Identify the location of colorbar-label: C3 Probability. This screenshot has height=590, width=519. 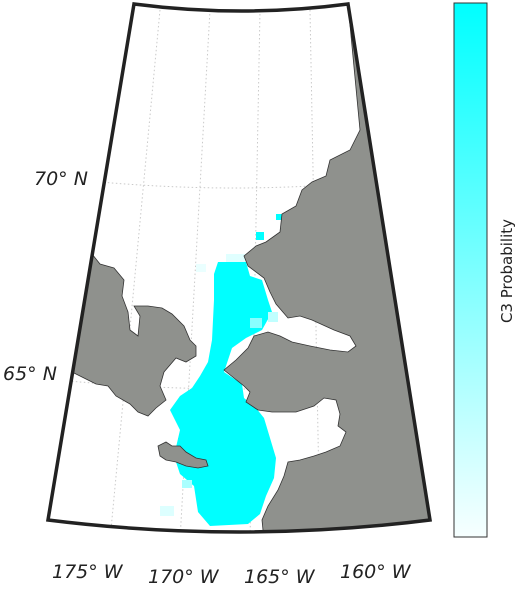
(507, 271).